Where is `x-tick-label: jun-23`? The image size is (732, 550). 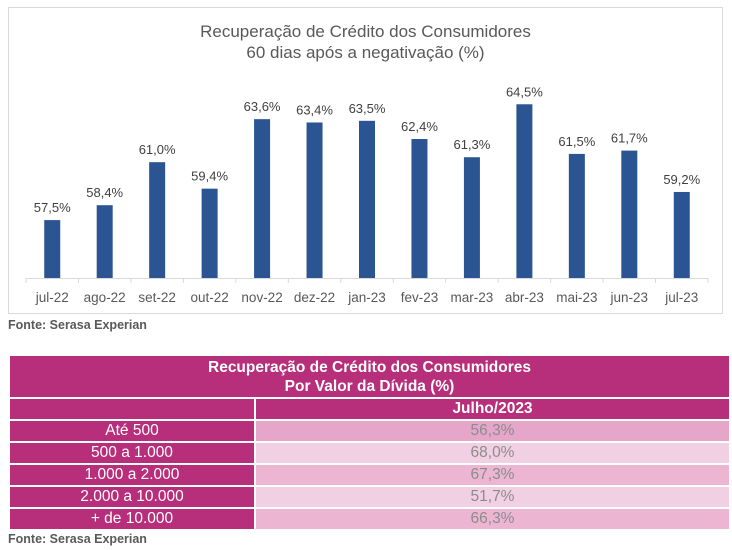 x-tick-label: jun-23 is located at coordinates (629, 297).